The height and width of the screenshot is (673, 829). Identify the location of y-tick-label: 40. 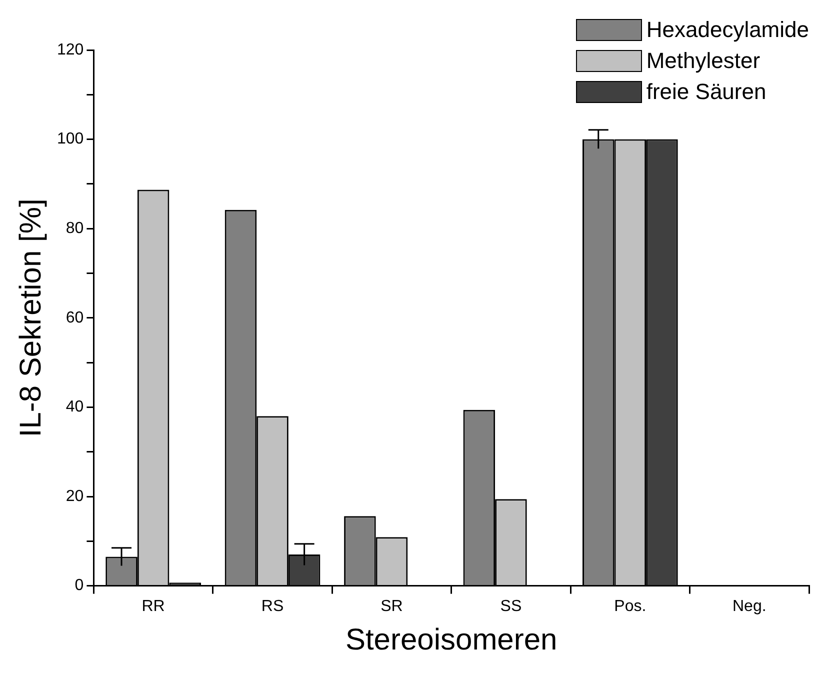
(75, 407).